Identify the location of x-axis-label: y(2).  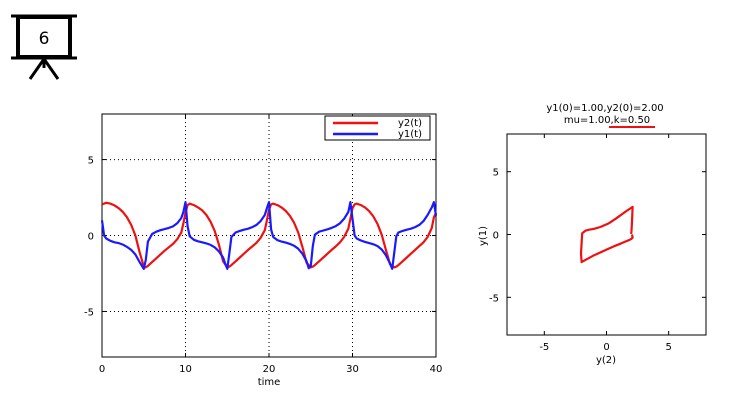
(606, 360).